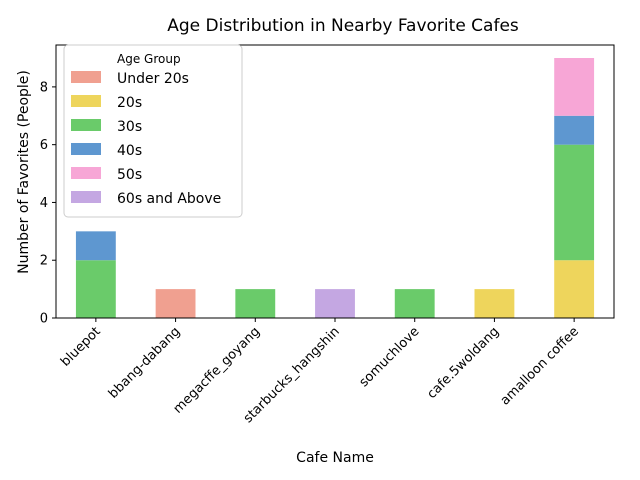 The width and height of the screenshot is (640, 480). I want to click on y-tick-label: 6, so click(44, 145).